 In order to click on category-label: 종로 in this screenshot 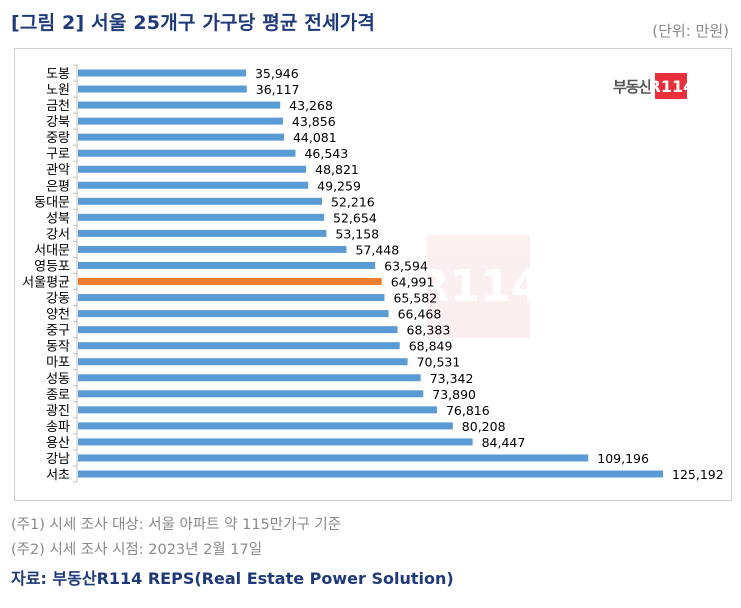, I will do `click(58, 395)`.